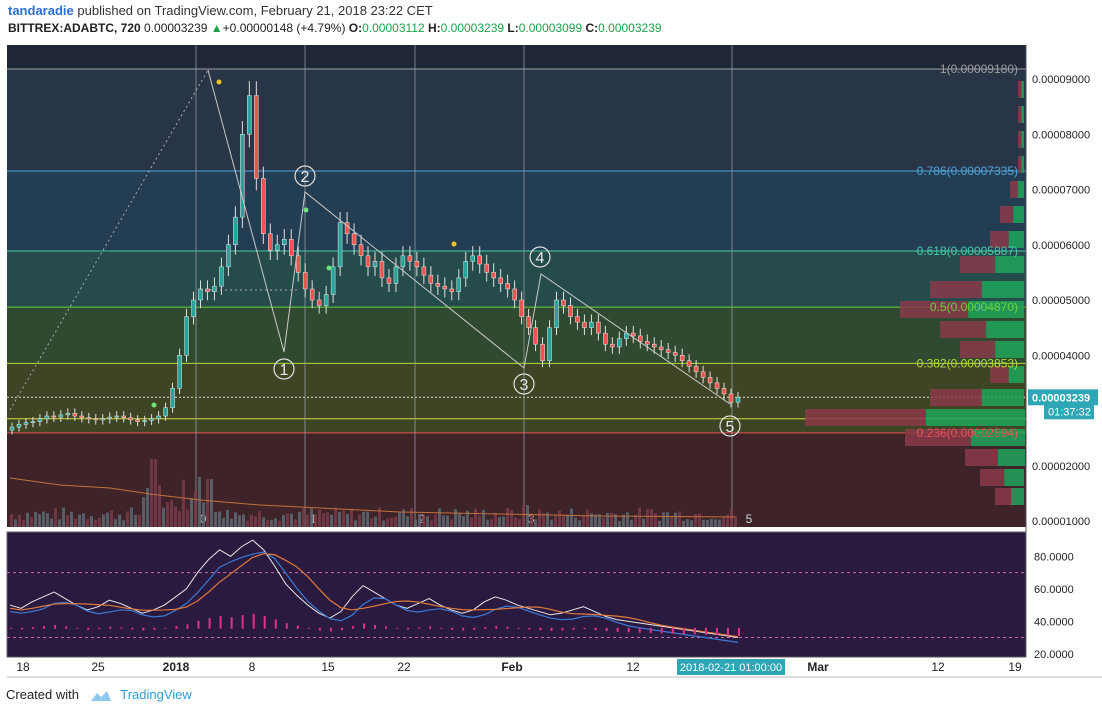 This screenshot has height=713, width=1102. I want to click on fib-level-label: 1(0.00009180), so click(979, 69).